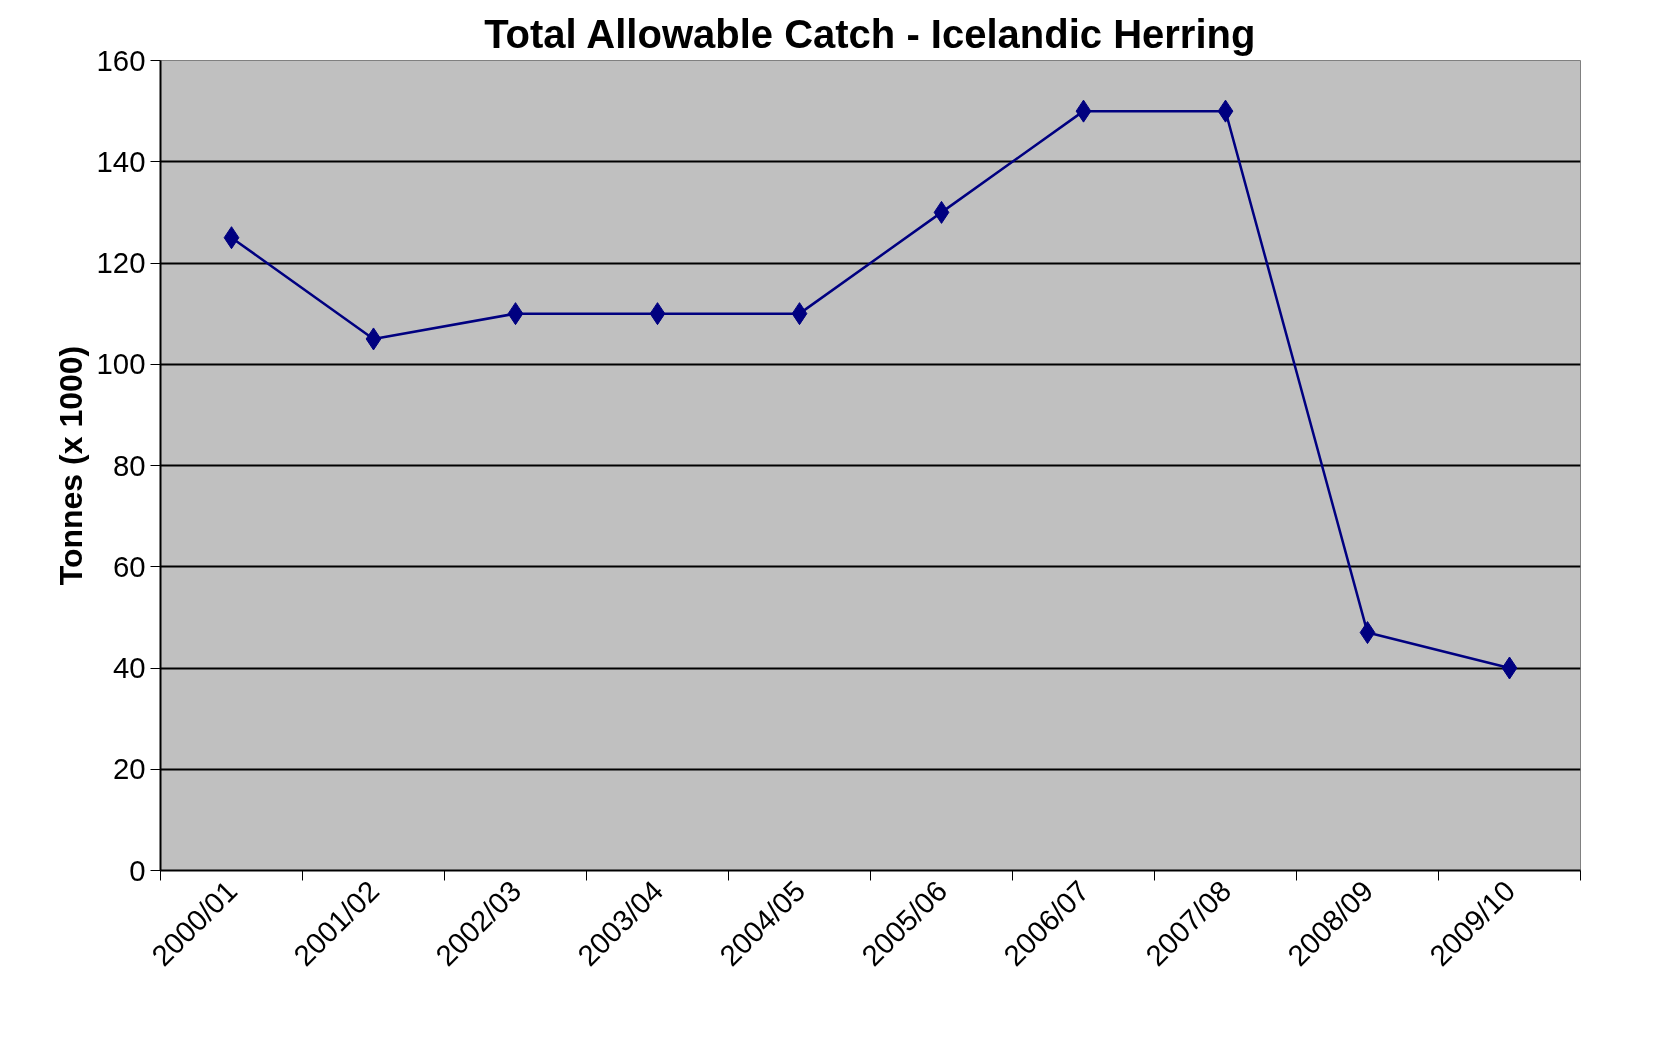 The width and height of the screenshot is (1662, 1049). Describe the element at coordinates (129, 465) in the screenshot. I see `y-tick-label: 80` at that location.